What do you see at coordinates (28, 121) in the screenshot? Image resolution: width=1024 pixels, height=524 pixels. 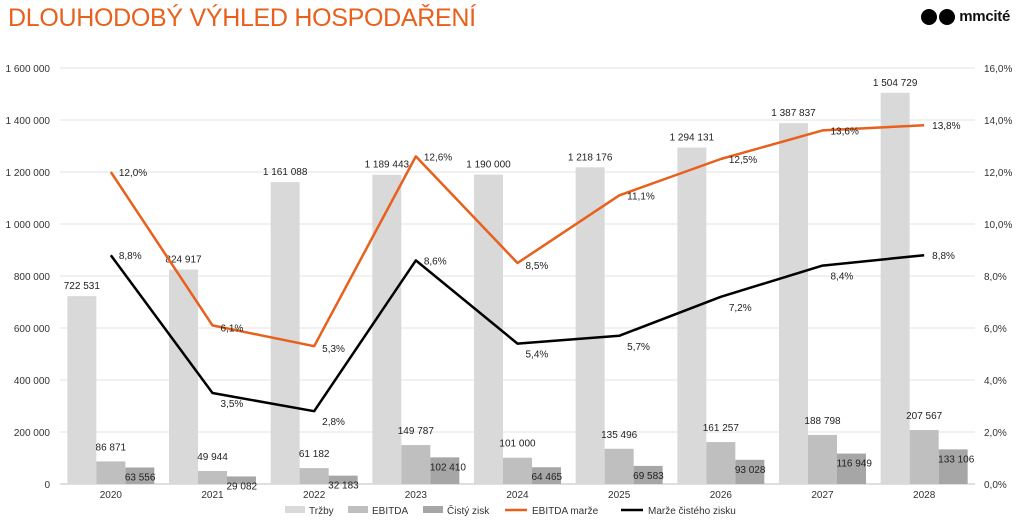 I see `y-left-tick-label: 1 400 000` at bounding box center [28, 121].